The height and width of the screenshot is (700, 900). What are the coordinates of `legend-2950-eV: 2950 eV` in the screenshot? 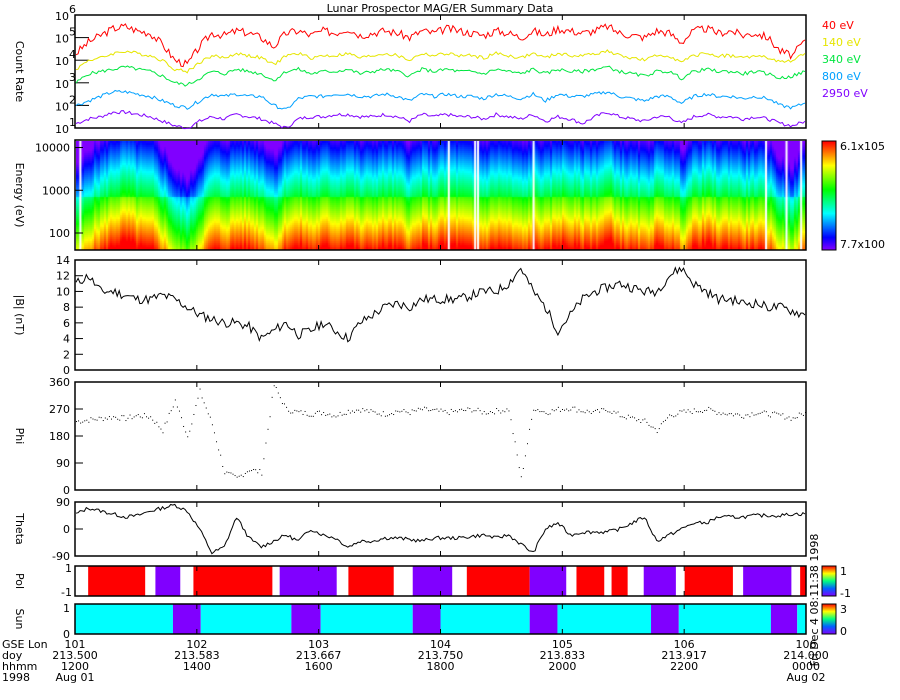 It's located at (845, 93).